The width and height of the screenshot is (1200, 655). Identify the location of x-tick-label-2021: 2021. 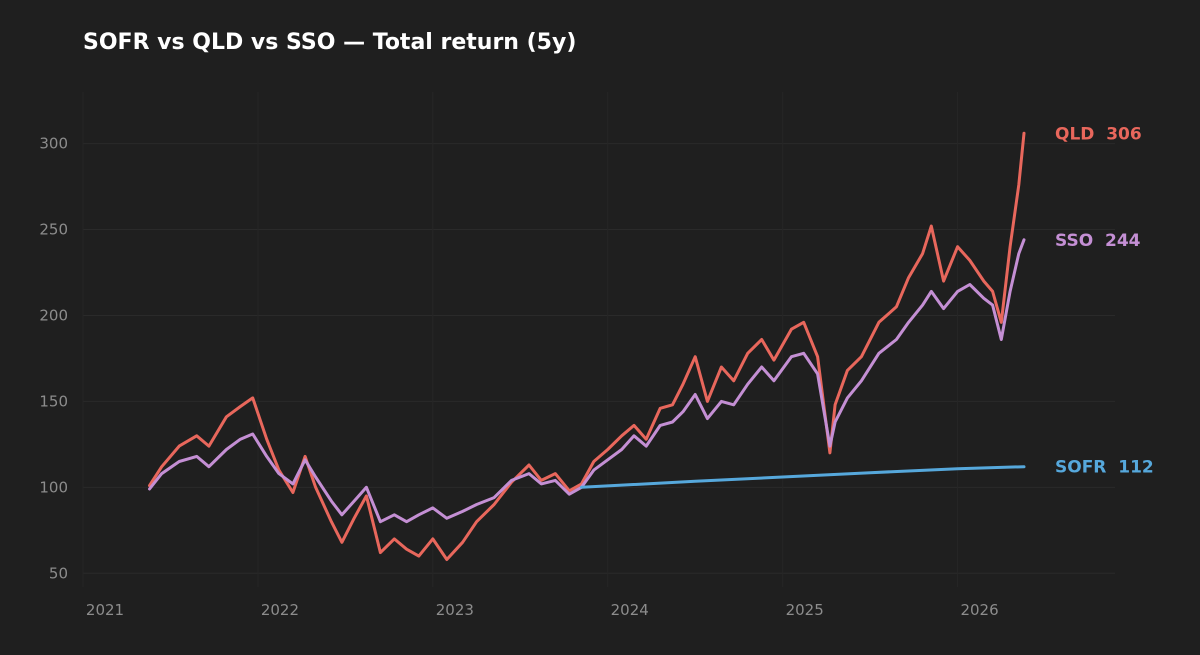
(105, 610).